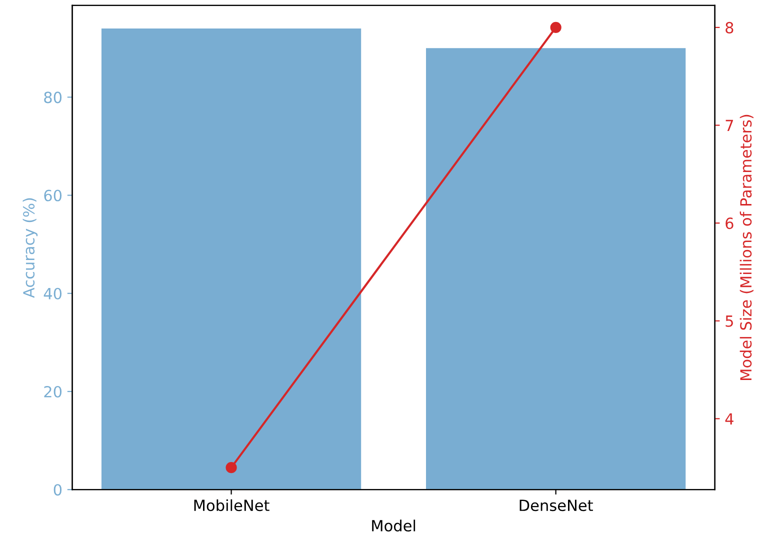 This screenshot has height=544, width=777. Describe the element at coordinates (747, 247) in the screenshot. I see `y2-axis-title: Model Size (Millions of Parameters)` at that location.